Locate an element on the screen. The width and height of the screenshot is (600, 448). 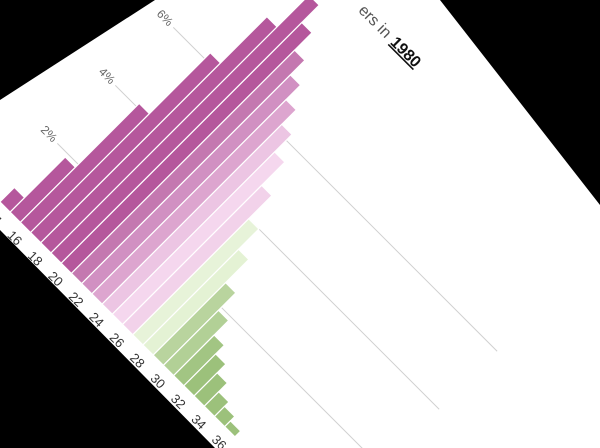
x-tick-label: 36 is located at coordinates (219, 440).